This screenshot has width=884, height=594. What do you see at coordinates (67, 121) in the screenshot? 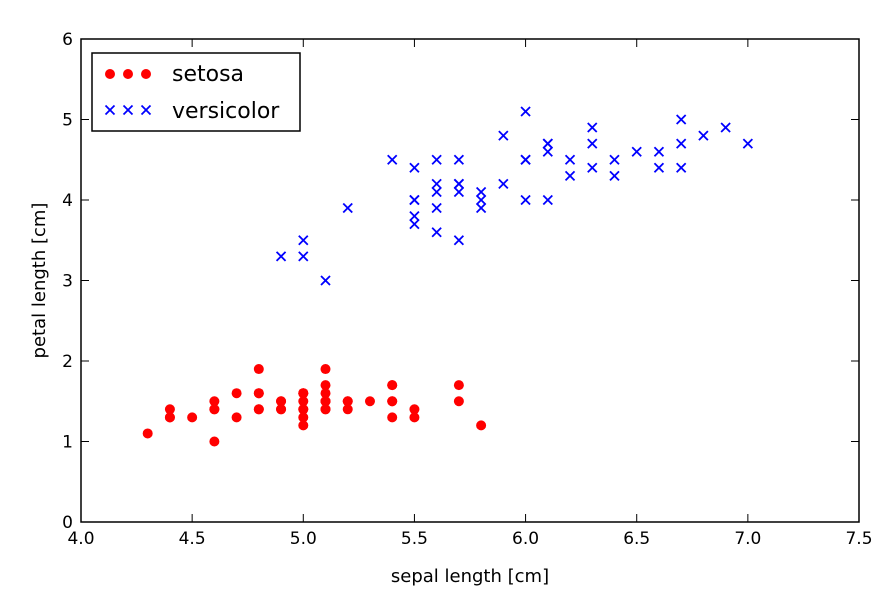
I see `y-tick-label: 5` at bounding box center [67, 121].